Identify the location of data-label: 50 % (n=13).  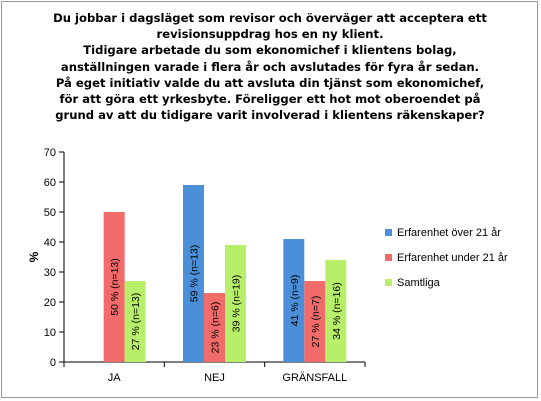
(115, 287).